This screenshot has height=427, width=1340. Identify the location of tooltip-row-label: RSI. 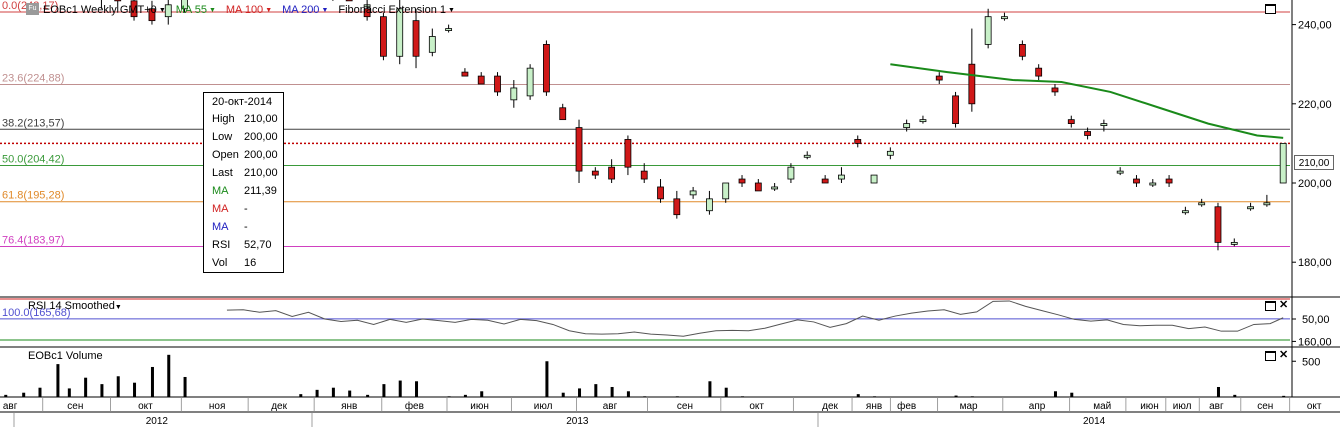
(221, 245).